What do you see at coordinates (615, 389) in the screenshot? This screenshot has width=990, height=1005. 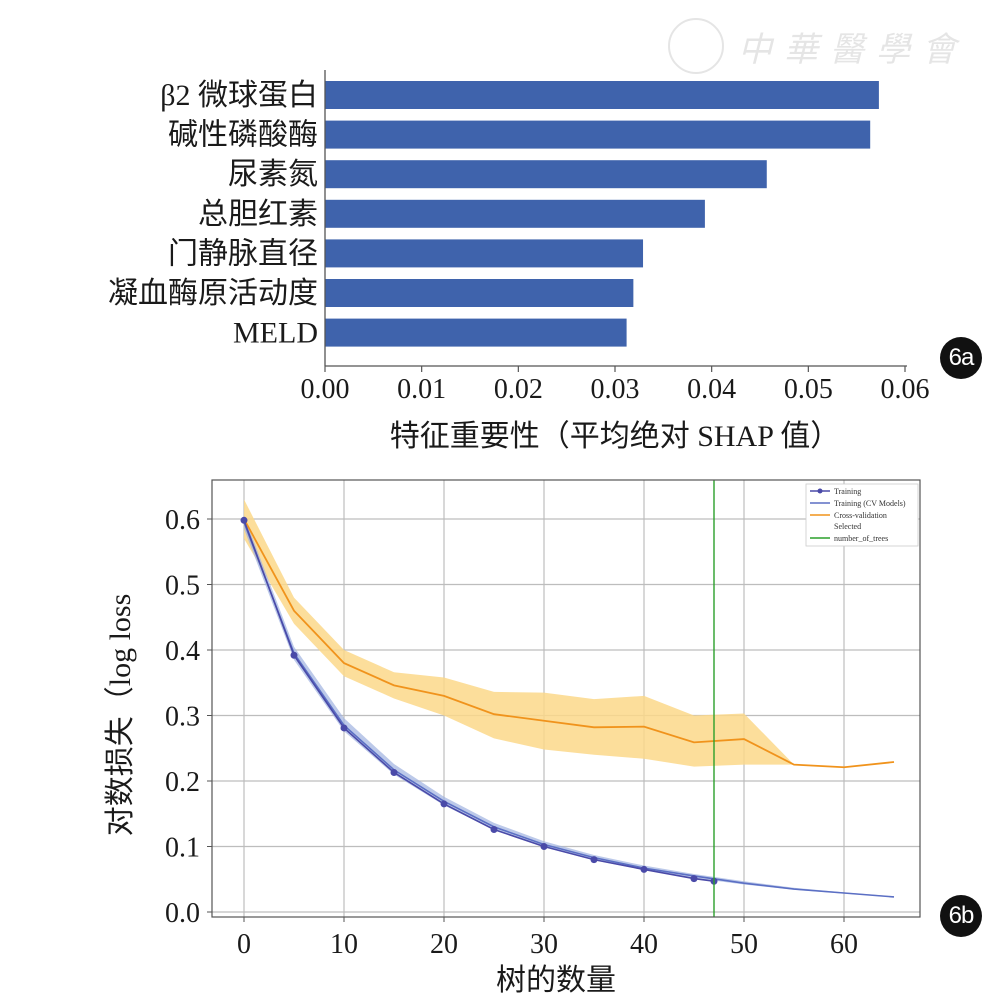 I see `x-tick-label: 0.03` at bounding box center [615, 389].